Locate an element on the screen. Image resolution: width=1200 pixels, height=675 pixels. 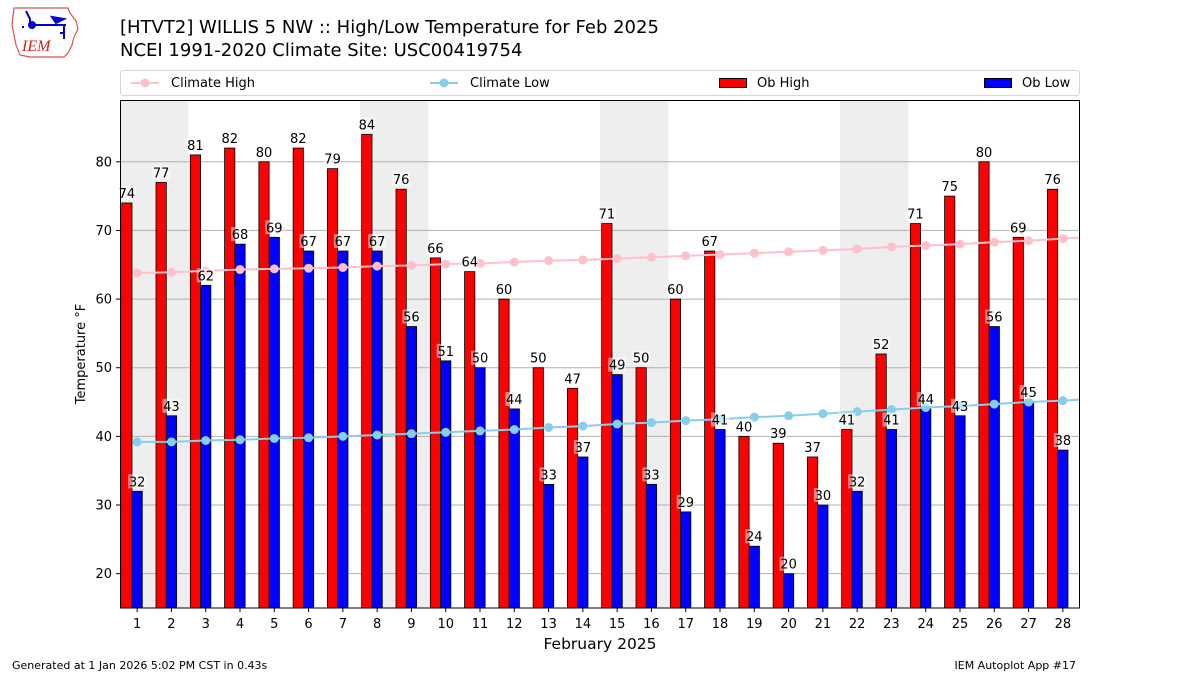
ob-low-label: 68 is located at coordinates (240, 235).